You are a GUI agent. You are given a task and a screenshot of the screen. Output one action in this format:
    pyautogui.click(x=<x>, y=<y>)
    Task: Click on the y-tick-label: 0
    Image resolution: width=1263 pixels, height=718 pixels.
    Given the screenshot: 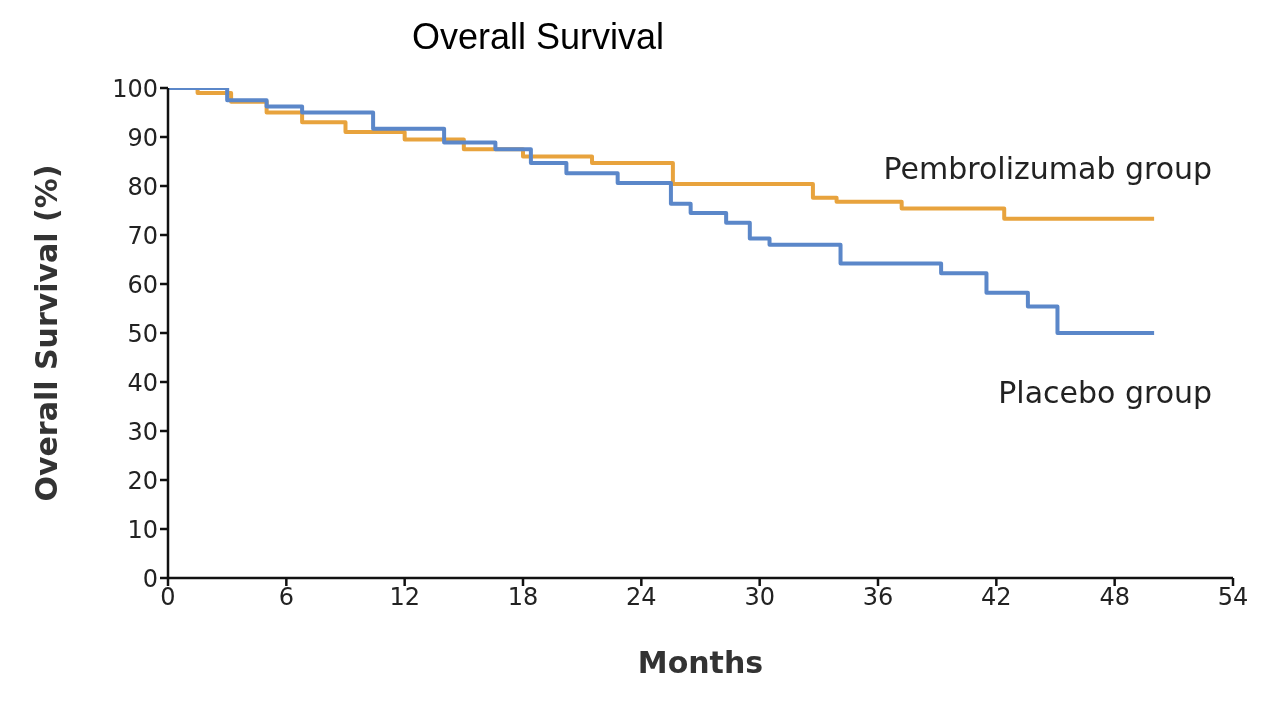 What is the action you would take?
    pyautogui.click(x=150, y=578)
    